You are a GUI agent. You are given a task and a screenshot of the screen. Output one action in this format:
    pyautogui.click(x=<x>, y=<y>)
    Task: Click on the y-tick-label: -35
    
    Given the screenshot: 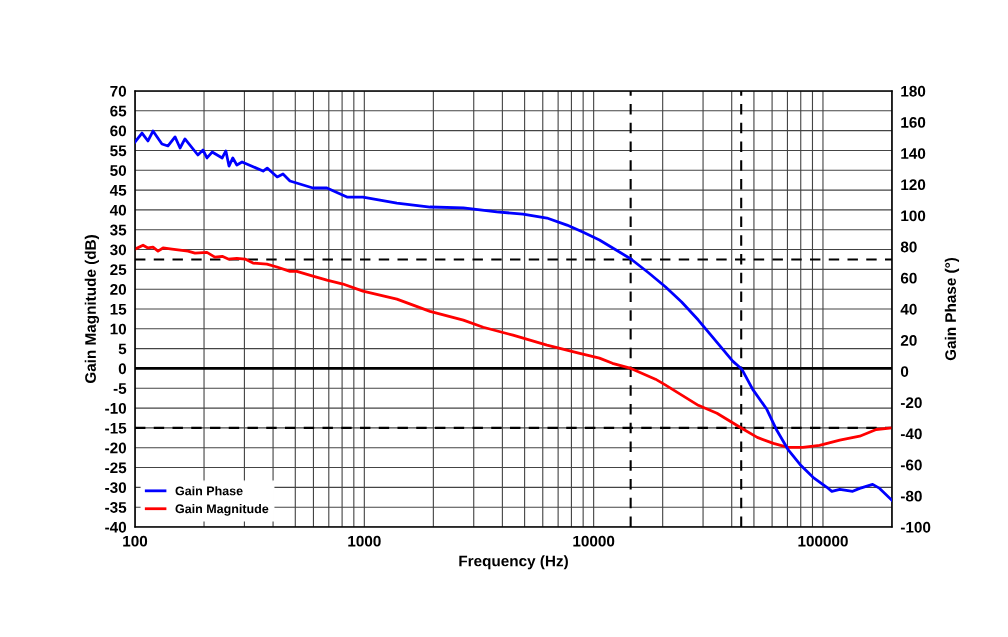 What is the action you would take?
    pyautogui.click(x=116, y=507)
    